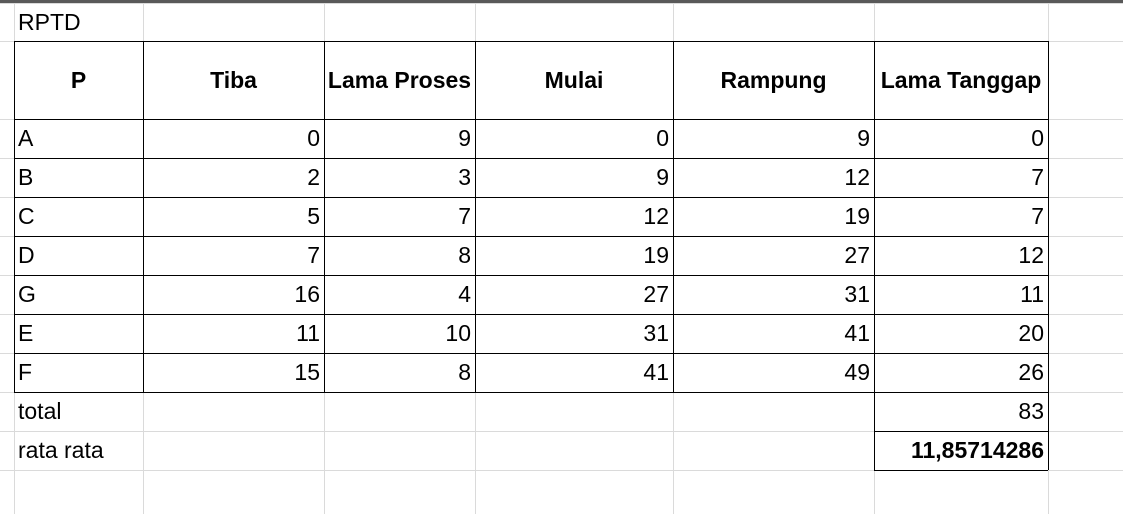  Describe the element at coordinates (307, 372) in the screenshot. I see `cell-tiba: 15` at that location.